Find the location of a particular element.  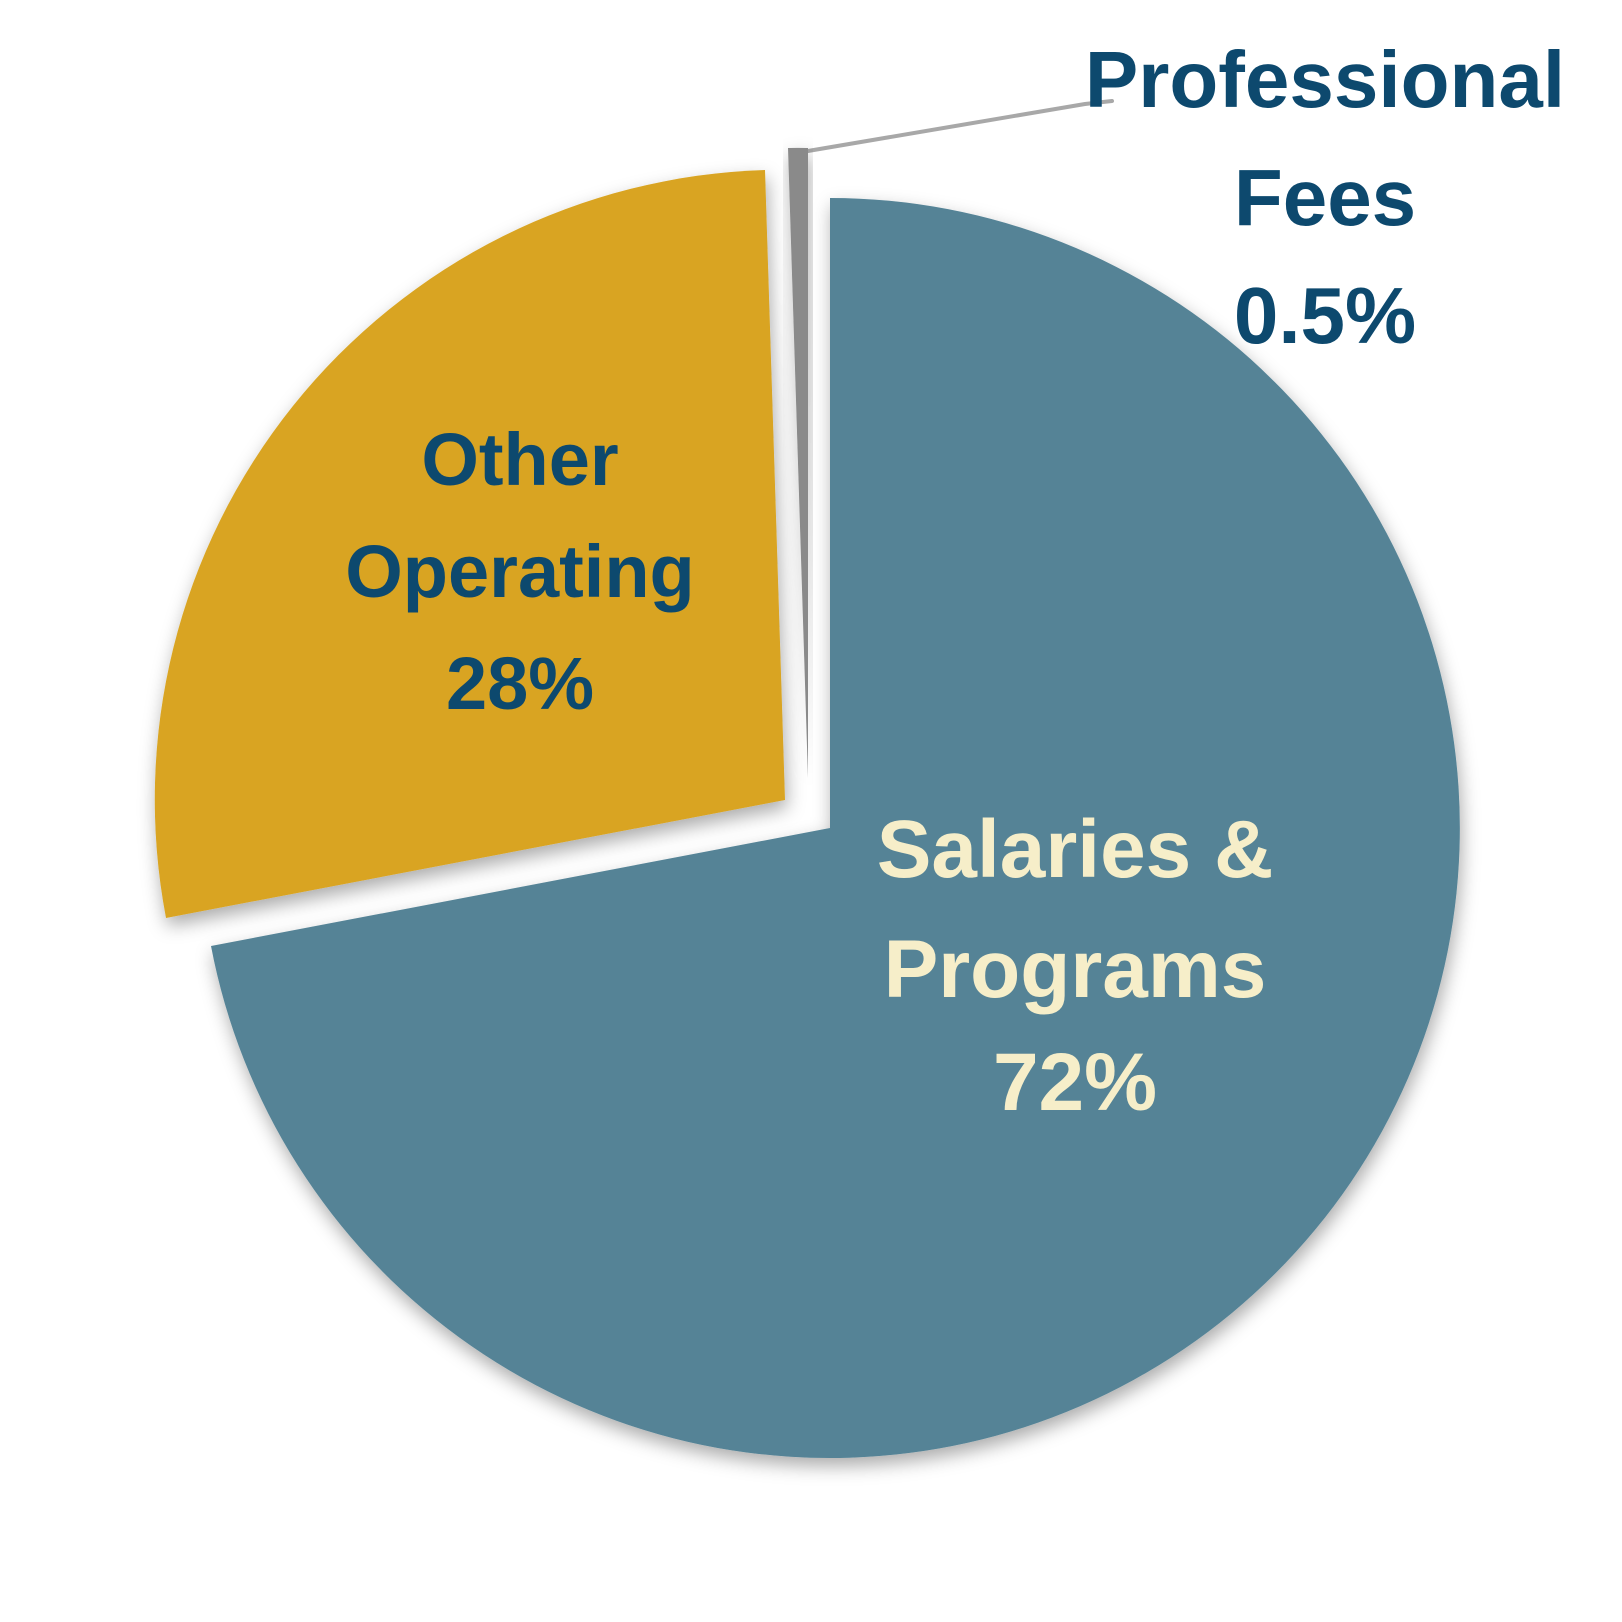

label-professional-line-2: Fees is located at coordinates (1325, 197).